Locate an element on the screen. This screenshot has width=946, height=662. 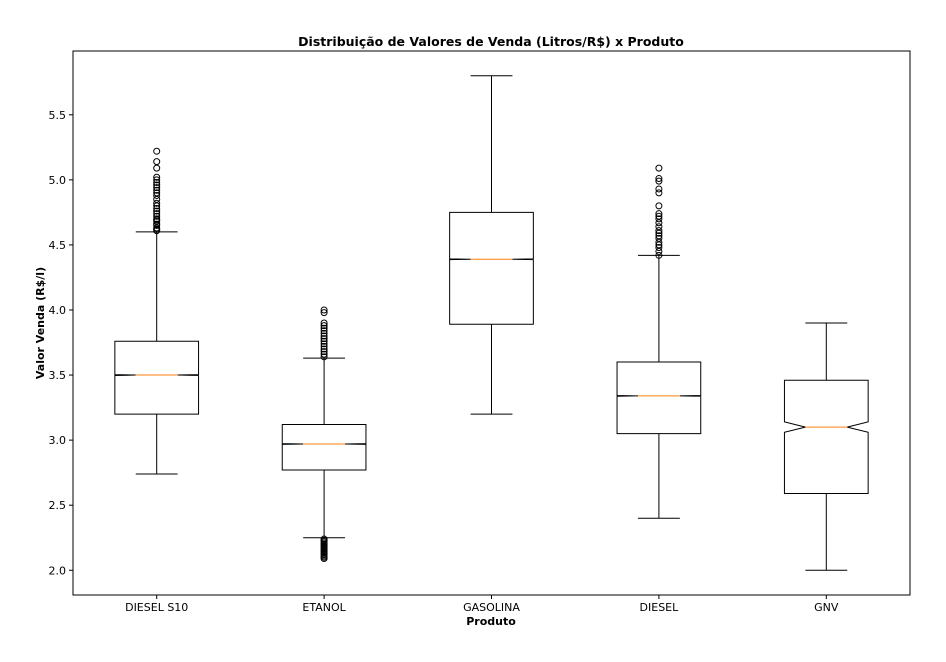
y-tick-label: 2.0 is located at coordinates (58, 570).